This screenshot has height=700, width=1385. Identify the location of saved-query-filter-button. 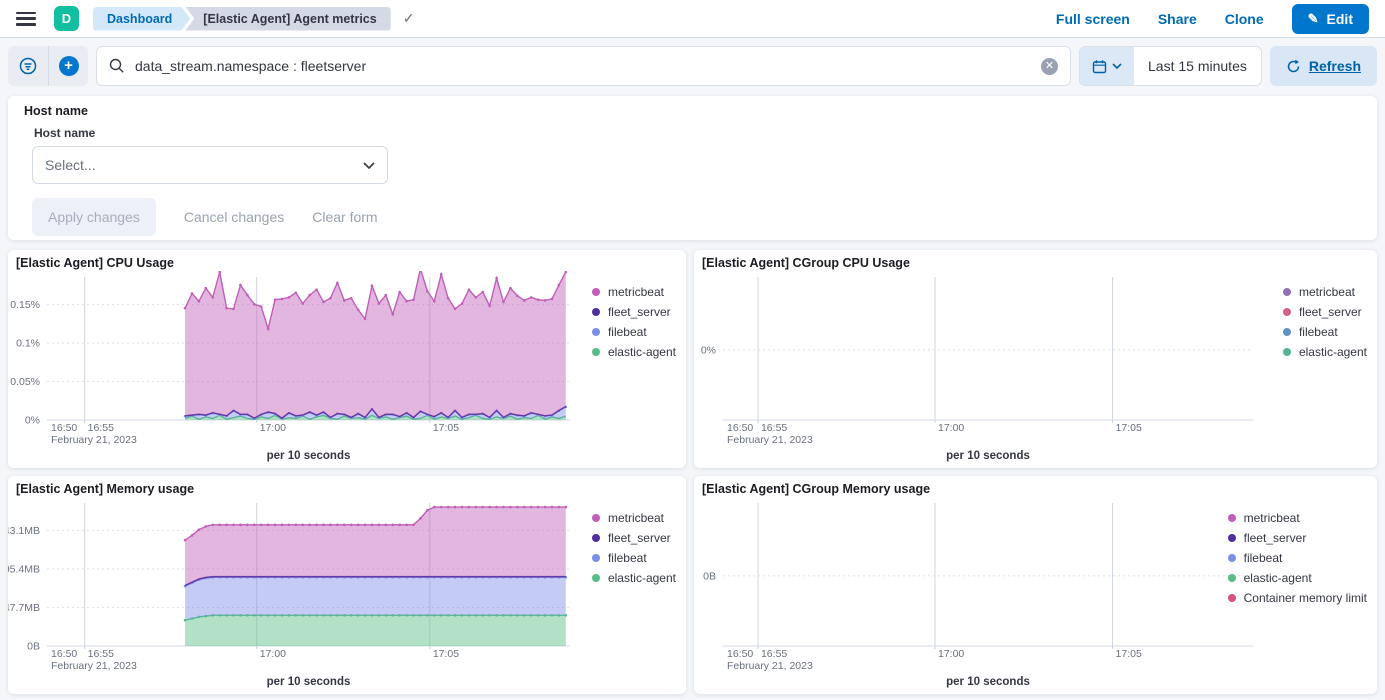
(28, 66).